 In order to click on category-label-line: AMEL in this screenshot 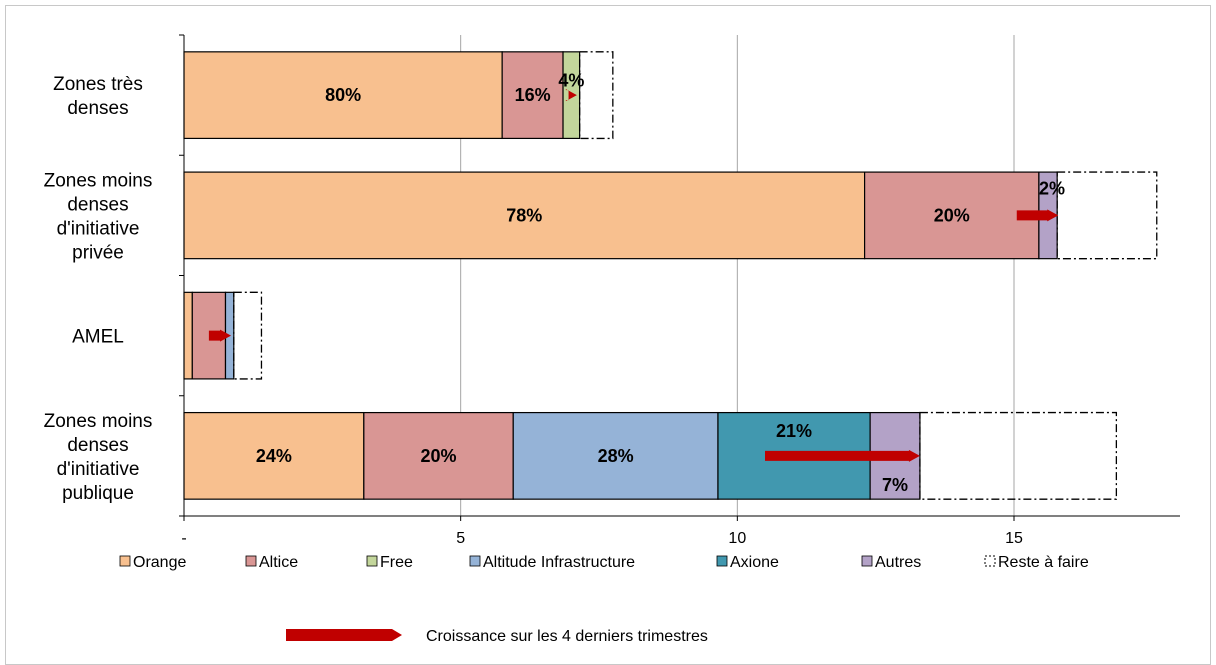, I will do `click(98, 337)`.